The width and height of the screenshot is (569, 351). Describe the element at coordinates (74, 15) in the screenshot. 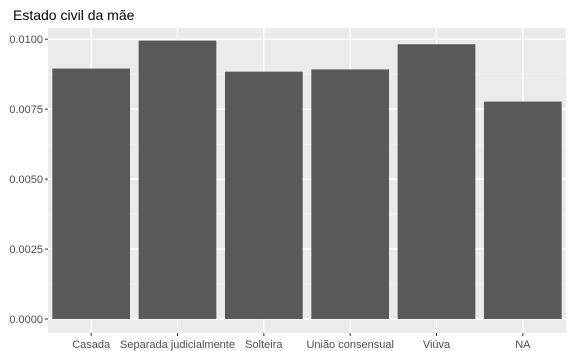

I see `chart-title: Estado civil da mãe` at that location.